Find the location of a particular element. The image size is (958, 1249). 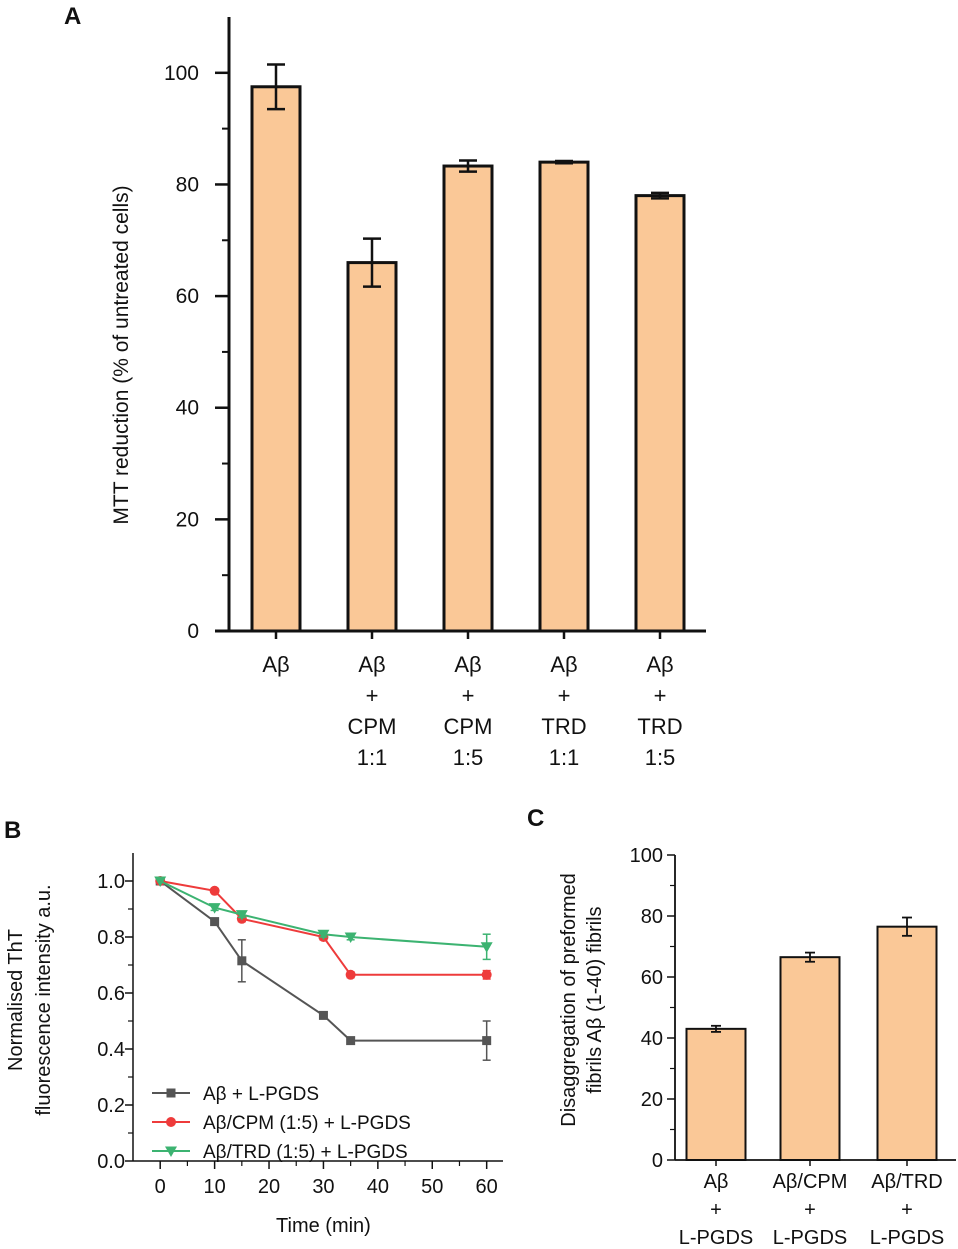

x-tick-label-4: 40 is located at coordinates (378, 1187).